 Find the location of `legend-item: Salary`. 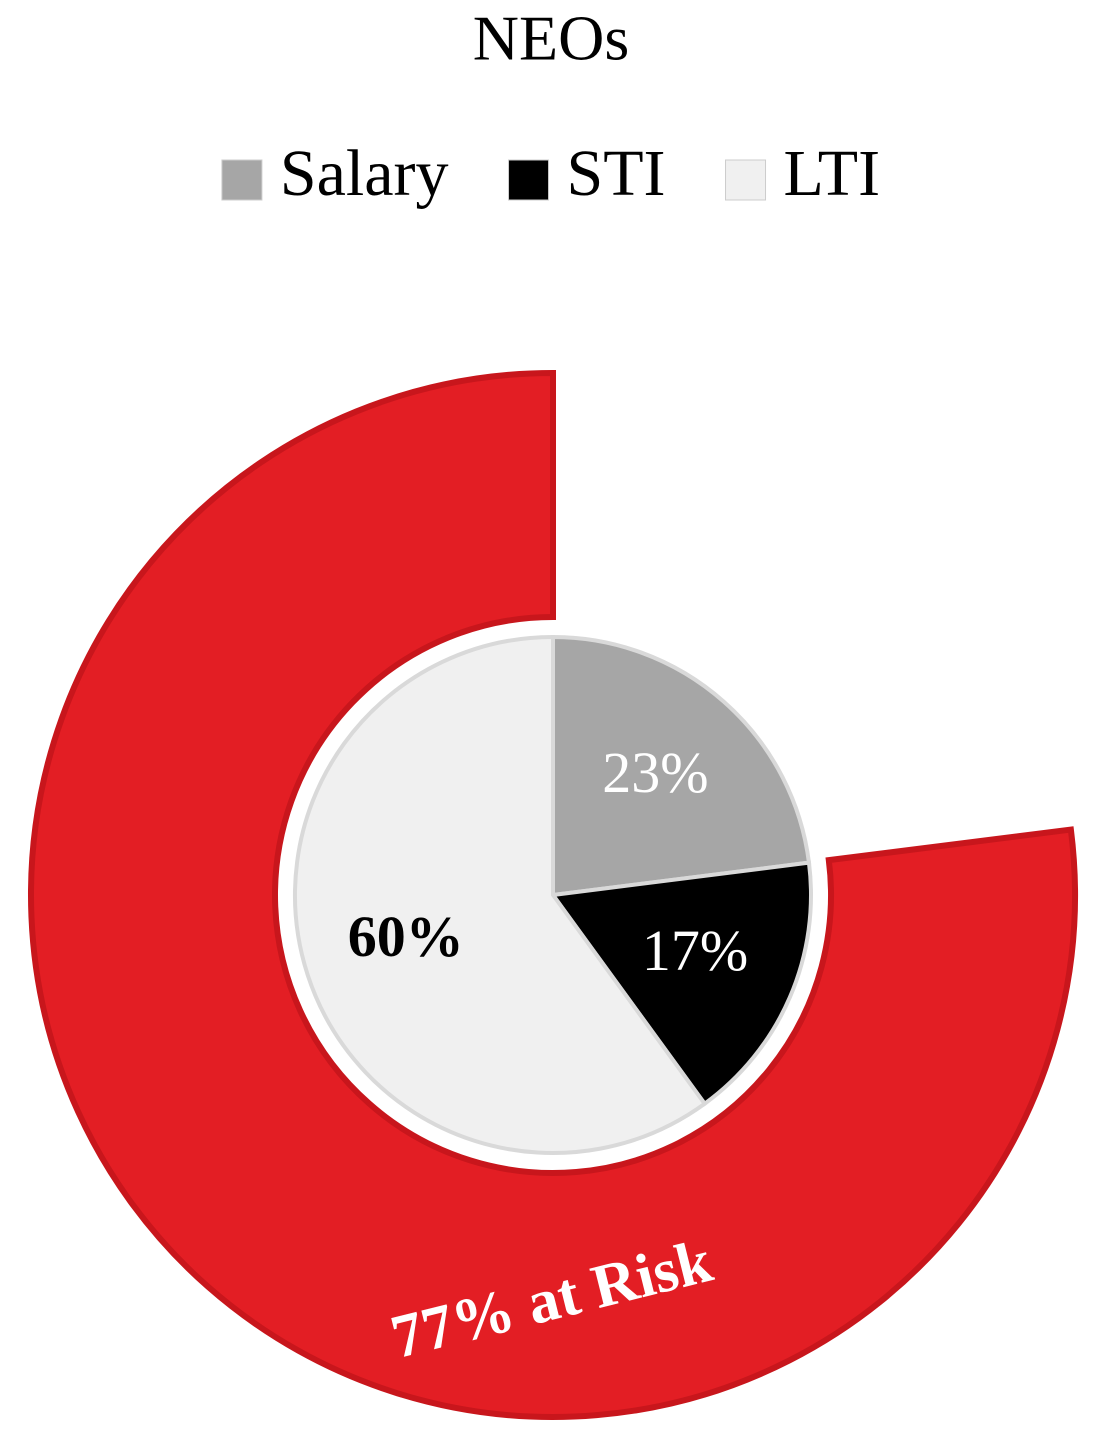

legend-item: Salary is located at coordinates (335, 173).